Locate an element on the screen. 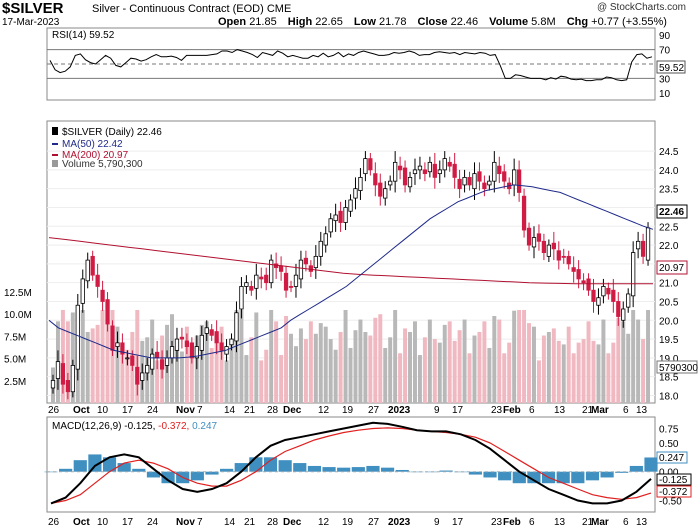 This screenshot has width=700, height=530. price-tick-label: 22.0 is located at coordinates (669, 246).